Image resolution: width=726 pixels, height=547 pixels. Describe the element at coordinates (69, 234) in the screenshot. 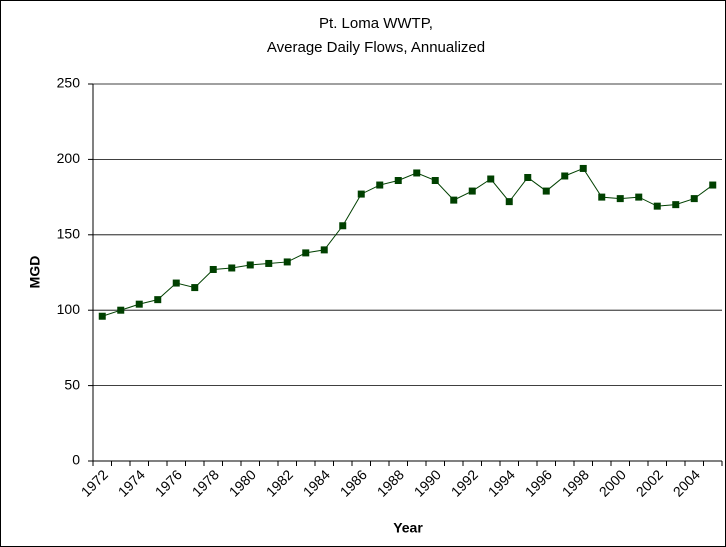

I see `y-tick-label: 150` at that location.